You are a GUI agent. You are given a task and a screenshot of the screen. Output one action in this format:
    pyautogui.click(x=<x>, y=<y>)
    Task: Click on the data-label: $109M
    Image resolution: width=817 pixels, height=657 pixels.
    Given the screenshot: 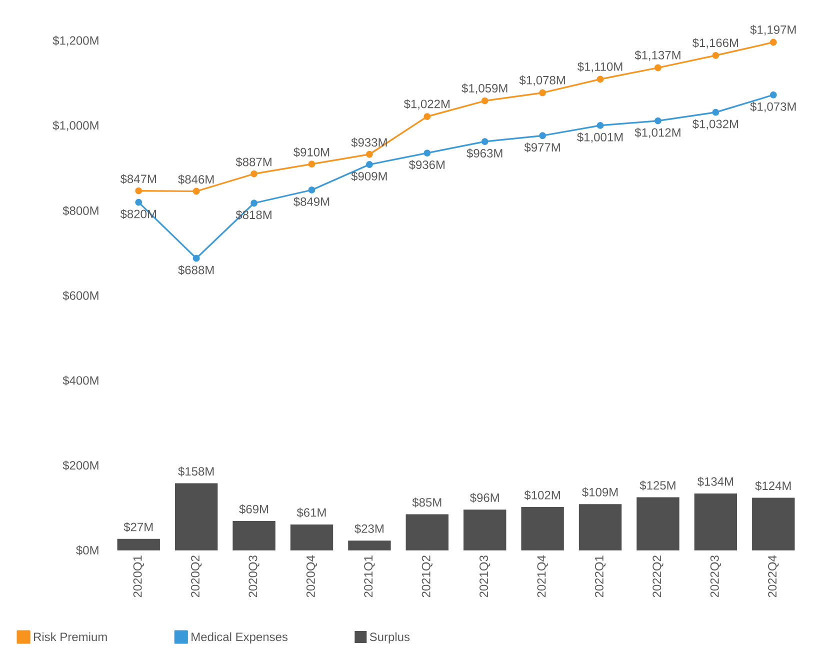 What is the action you would take?
    pyautogui.click(x=600, y=492)
    